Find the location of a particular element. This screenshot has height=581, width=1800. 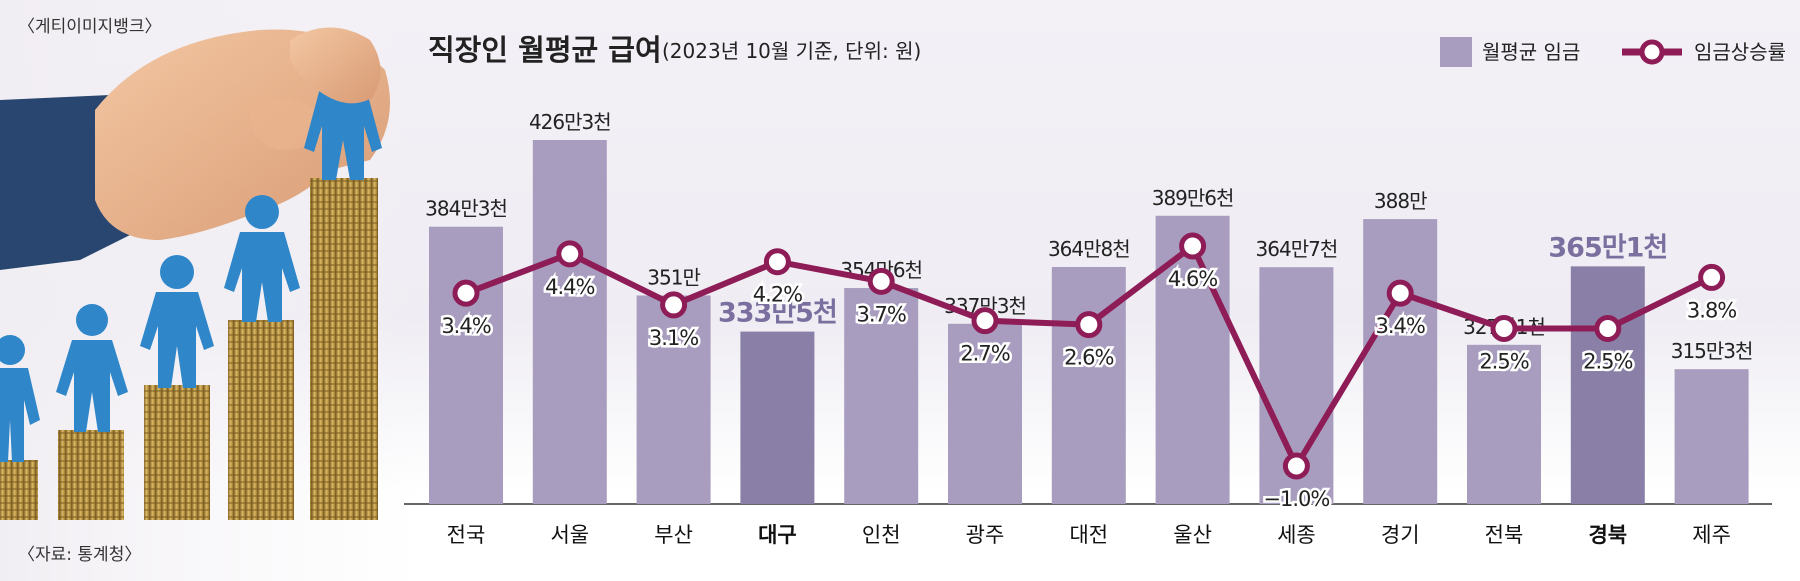

category-label: 세종 is located at coordinates (1296, 535).